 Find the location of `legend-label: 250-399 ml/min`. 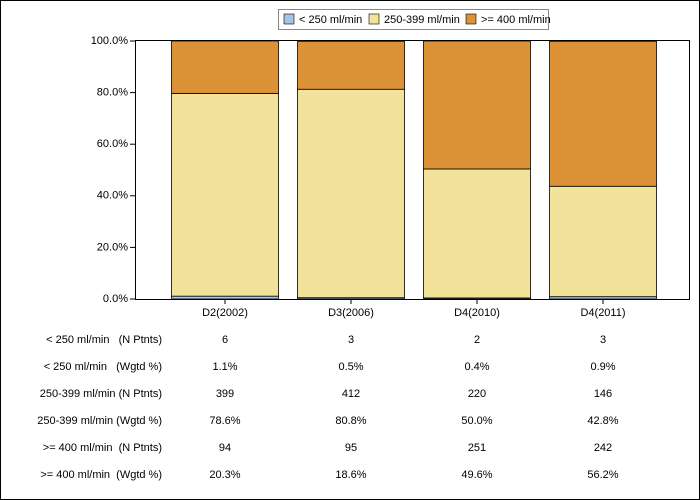

legend-label: 250-399 ml/min is located at coordinates (422, 20).